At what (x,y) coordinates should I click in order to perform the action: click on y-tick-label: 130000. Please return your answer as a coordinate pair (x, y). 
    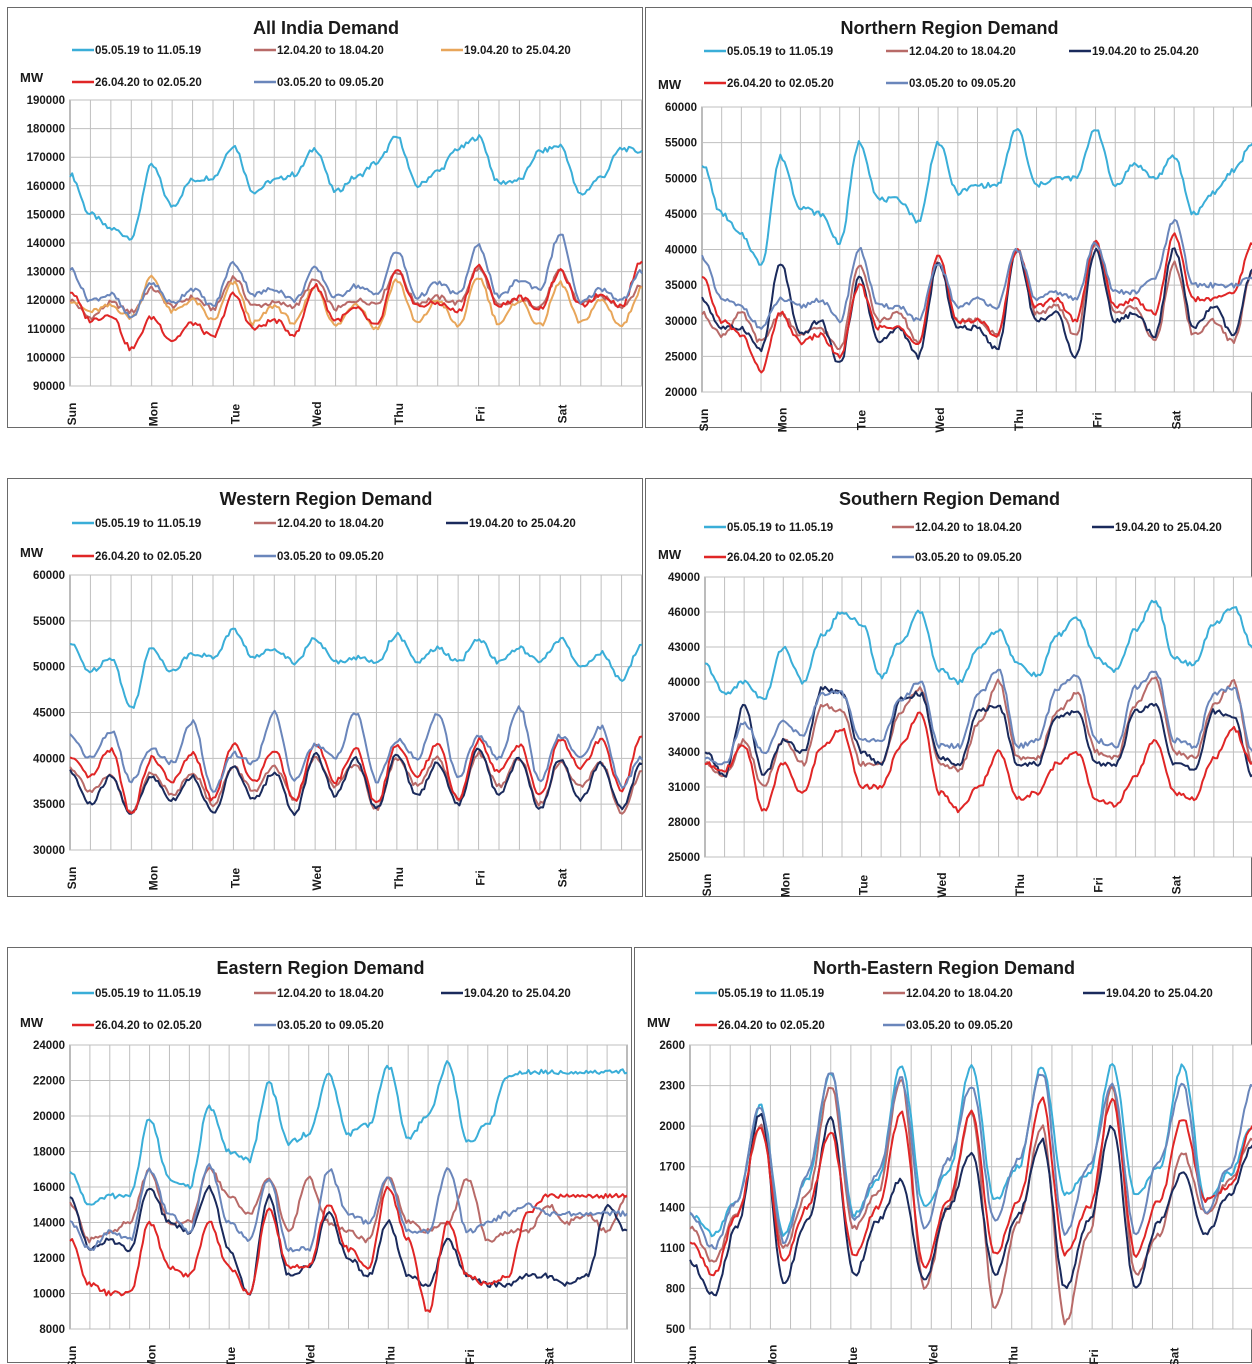
    Looking at the image, I should click on (46, 273).